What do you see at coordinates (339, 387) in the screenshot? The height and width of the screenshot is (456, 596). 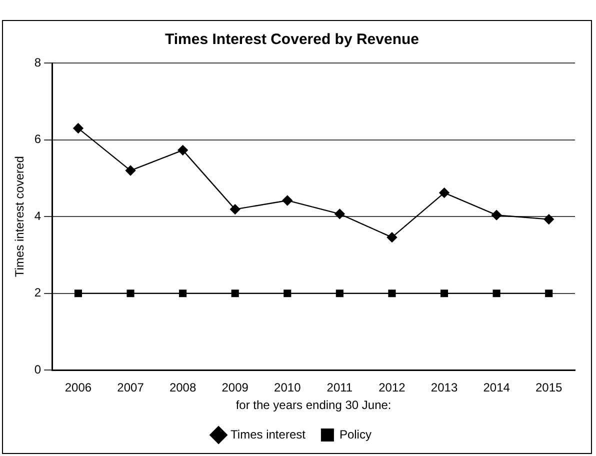 I see `x-tick-label: 2011` at bounding box center [339, 387].